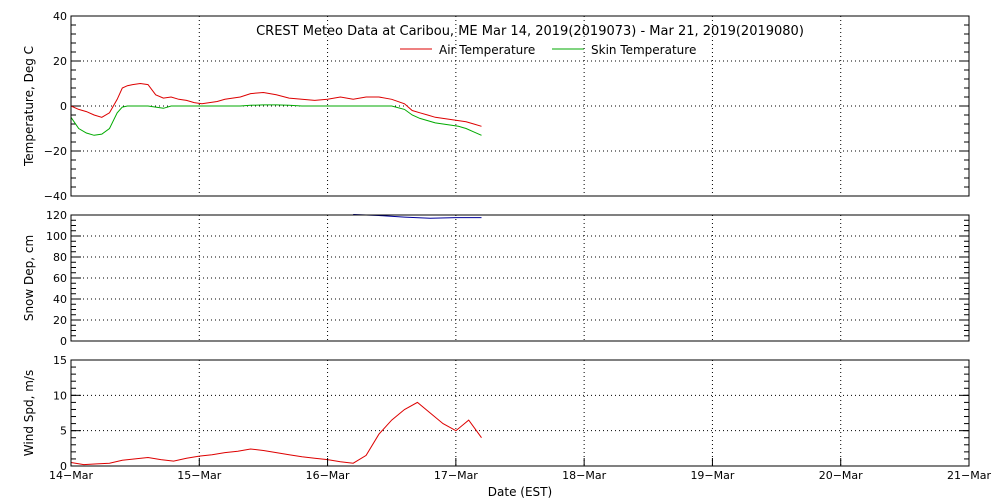 This screenshot has height=500, width=1000. Describe the element at coordinates (63, 431) in the screenshot. I see `y-tick-label: 5` at that location.